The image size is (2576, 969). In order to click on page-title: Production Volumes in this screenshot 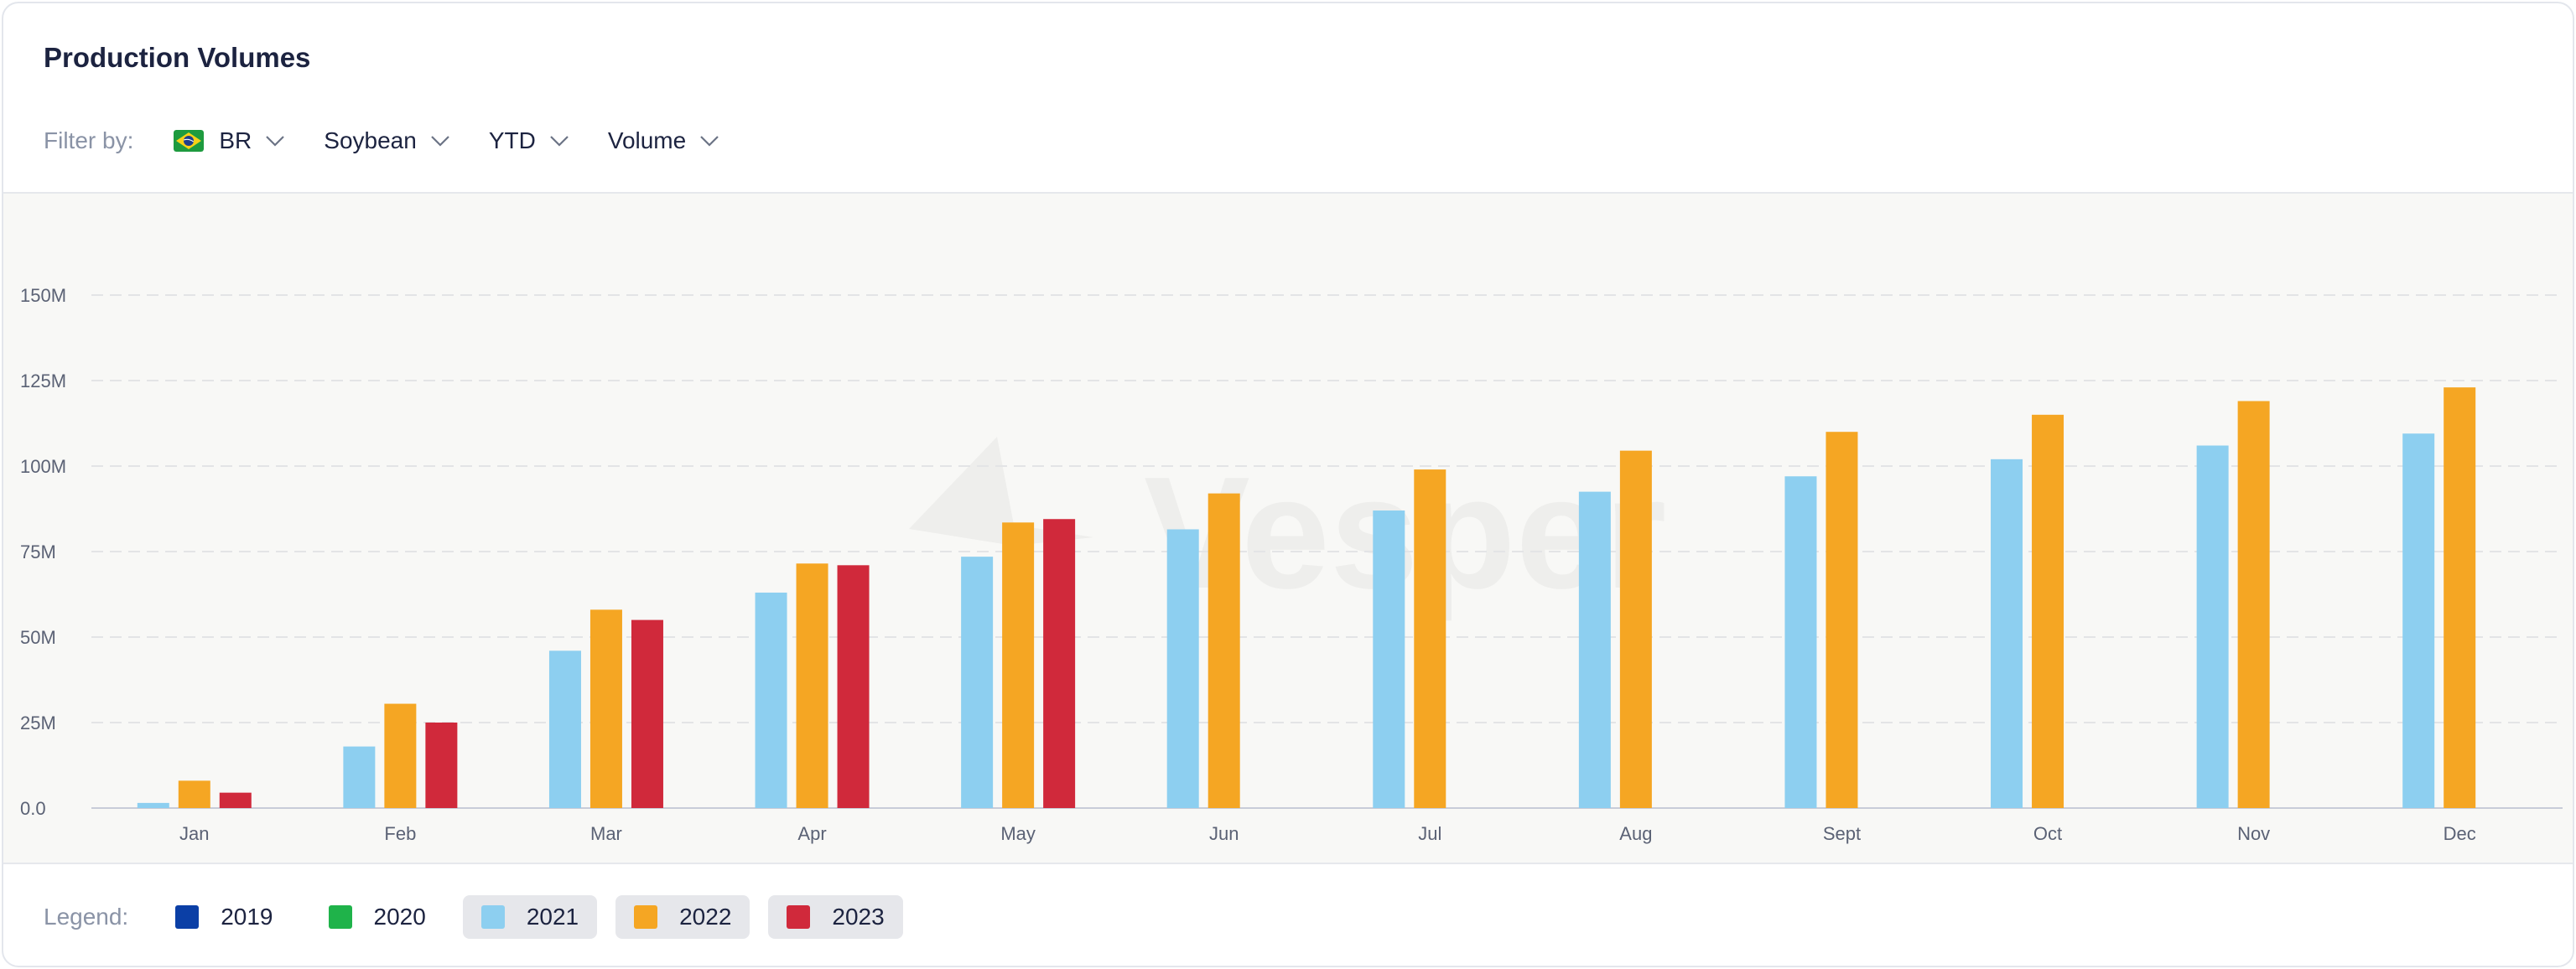, I will do `click(177, 58)`.